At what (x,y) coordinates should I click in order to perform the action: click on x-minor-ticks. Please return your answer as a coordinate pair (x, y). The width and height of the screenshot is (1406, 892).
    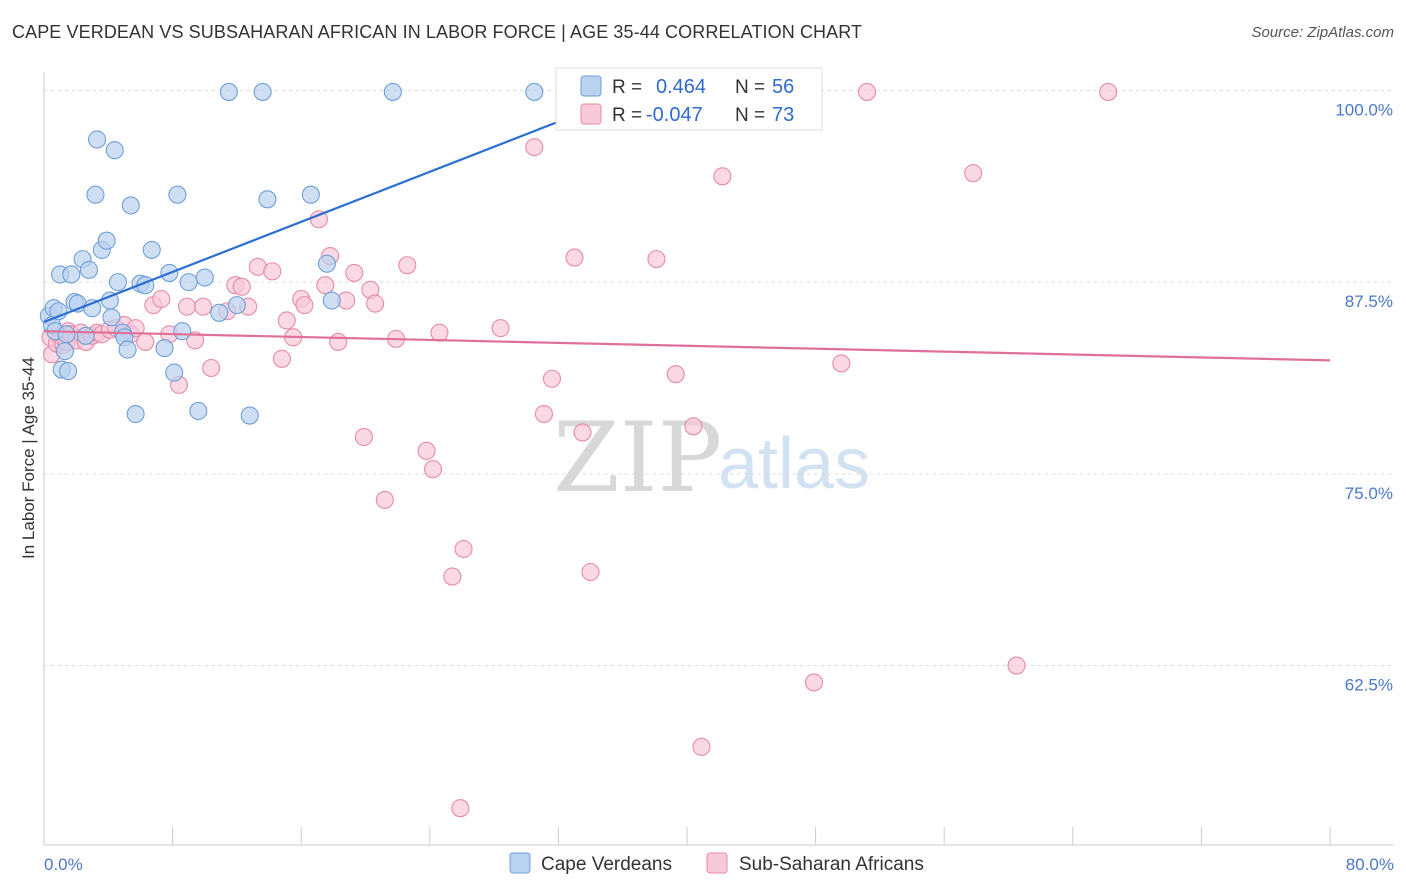
    Looking at the image, I should click on (687, 836).